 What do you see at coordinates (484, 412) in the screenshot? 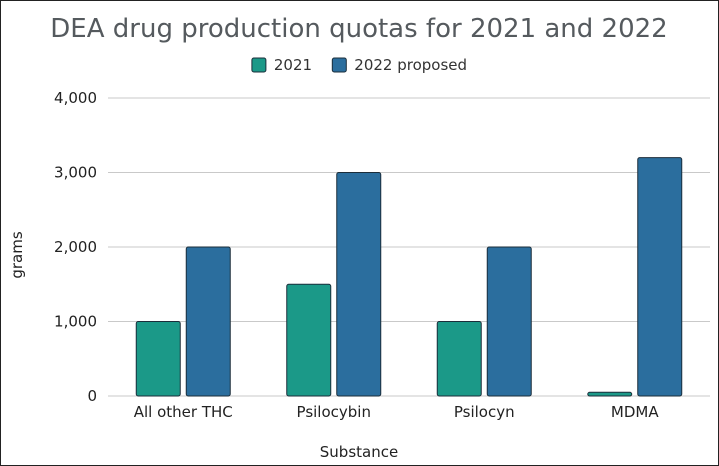
I see `x-tick-label: Psilocyn` at bounding box center [484, 412].